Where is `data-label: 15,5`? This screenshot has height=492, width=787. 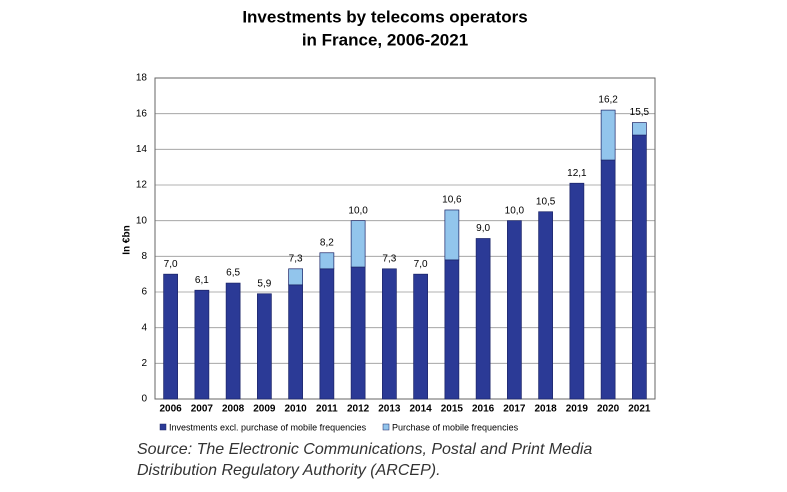
data-label: 15,5 is located at coordinates (640, 112).